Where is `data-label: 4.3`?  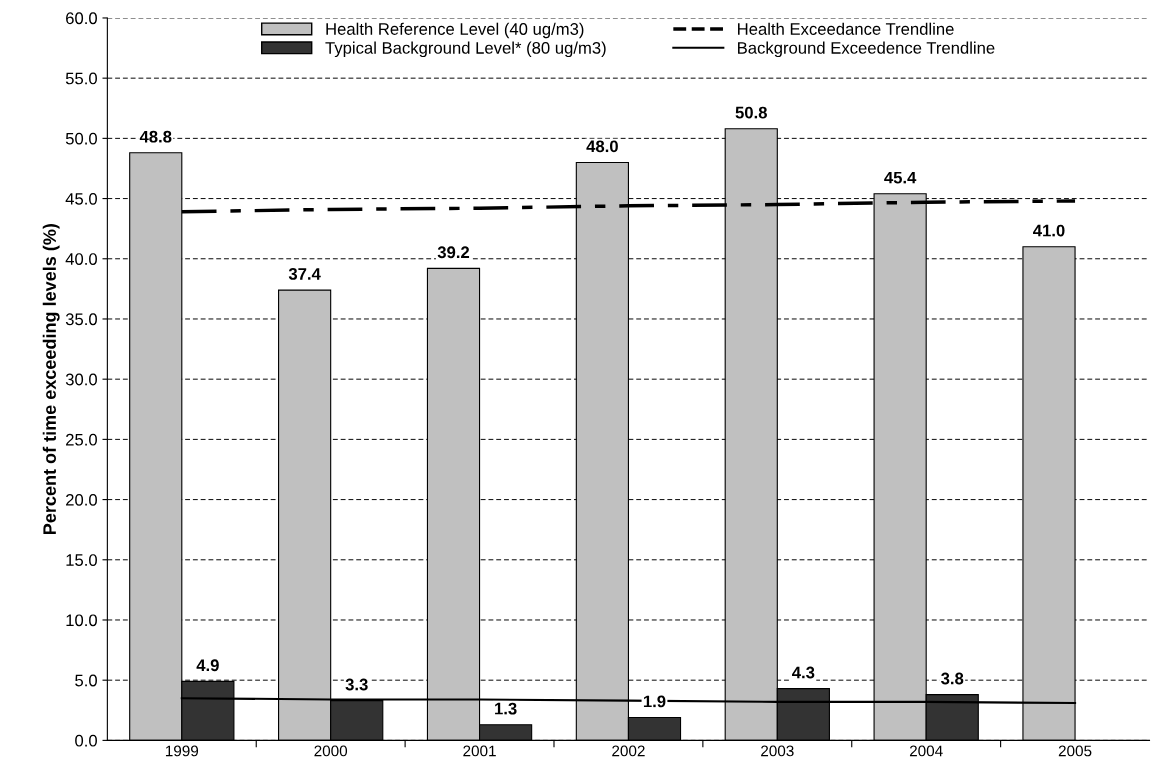
data-label: 4.3 is located at coordinates (803, 672).